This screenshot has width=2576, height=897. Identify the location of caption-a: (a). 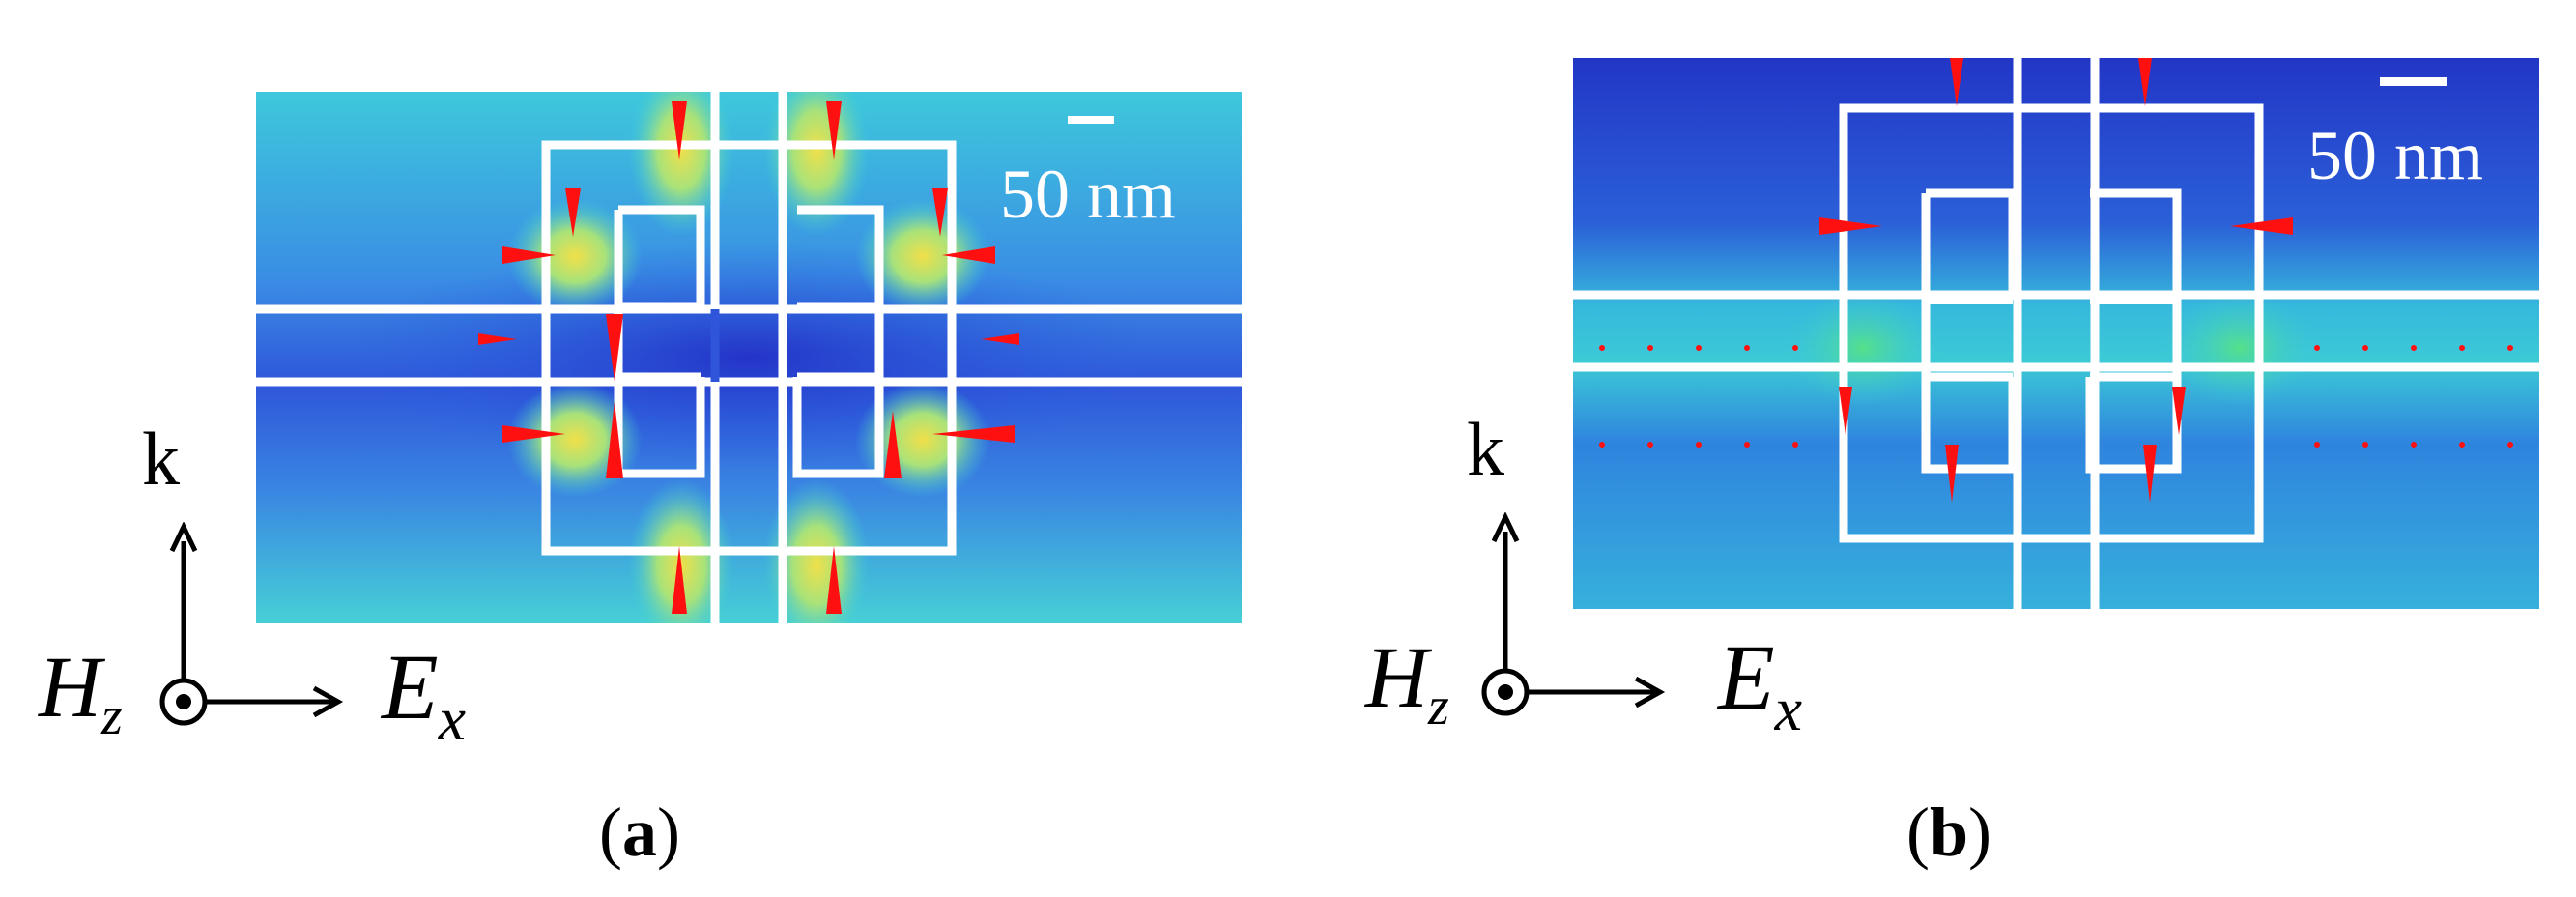
(640, 832).